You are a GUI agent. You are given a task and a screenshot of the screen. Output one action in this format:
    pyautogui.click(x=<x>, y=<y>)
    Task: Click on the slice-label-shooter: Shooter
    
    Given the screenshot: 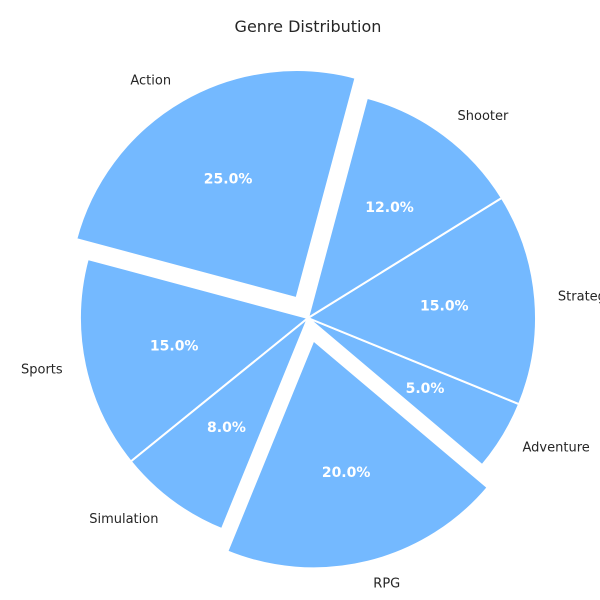 What is the action you would take?
    pyautogui.click(x=483, y=116)
    